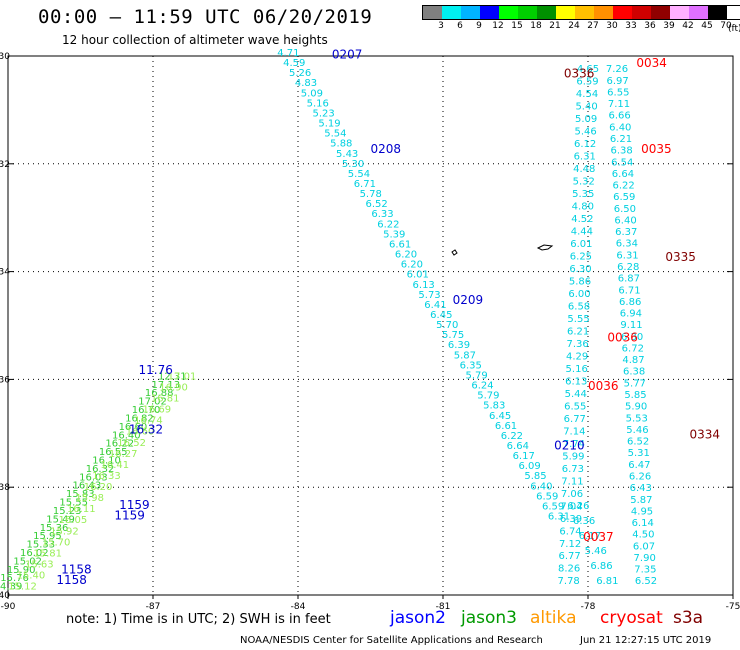  What do you see at coordinates (460, 26) in the screenshot?
I see `legend-label: 6` at bounding box center [460, 26].